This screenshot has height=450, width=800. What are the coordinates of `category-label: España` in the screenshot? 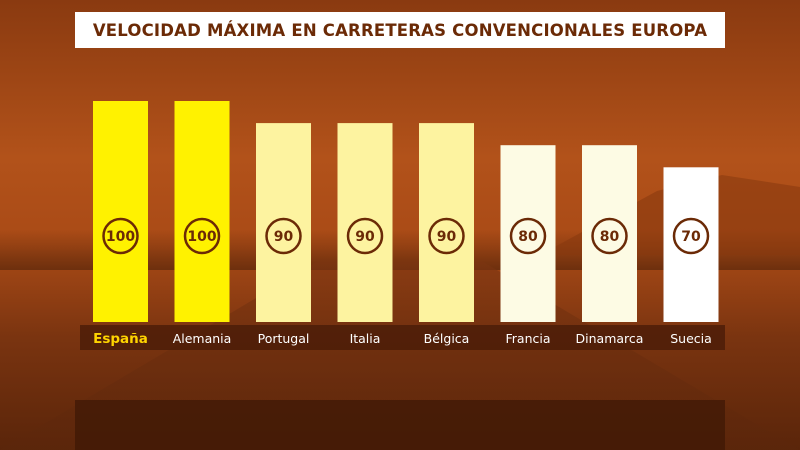 It's located at (120, 339).